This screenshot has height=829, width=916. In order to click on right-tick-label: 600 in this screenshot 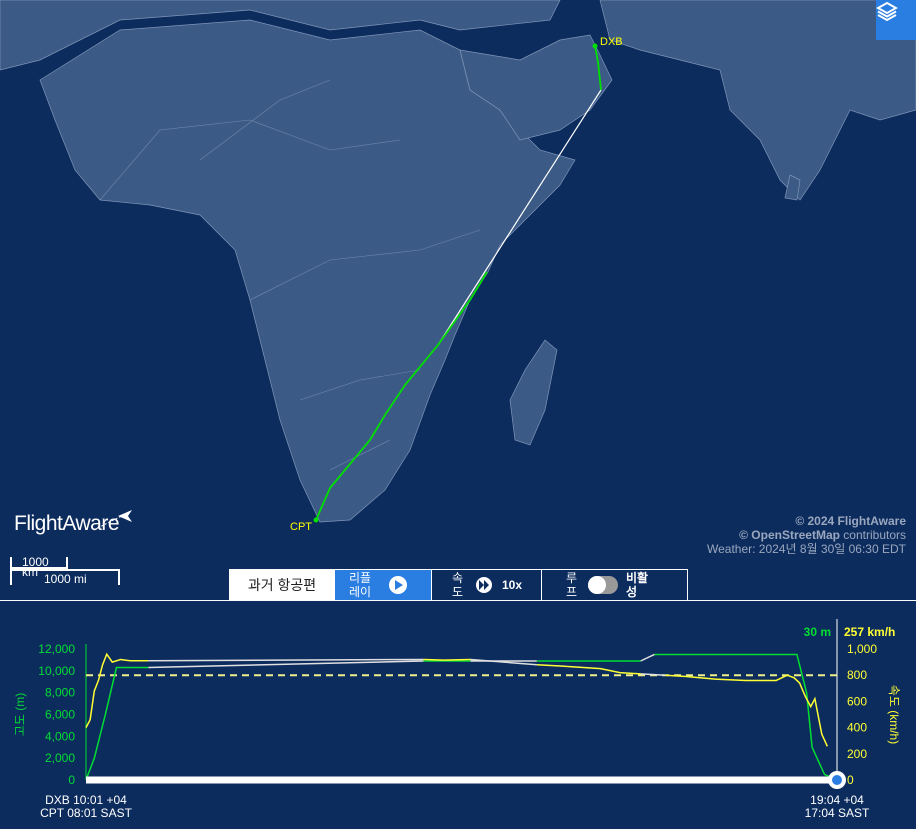, I will do `click(857, 701)`.